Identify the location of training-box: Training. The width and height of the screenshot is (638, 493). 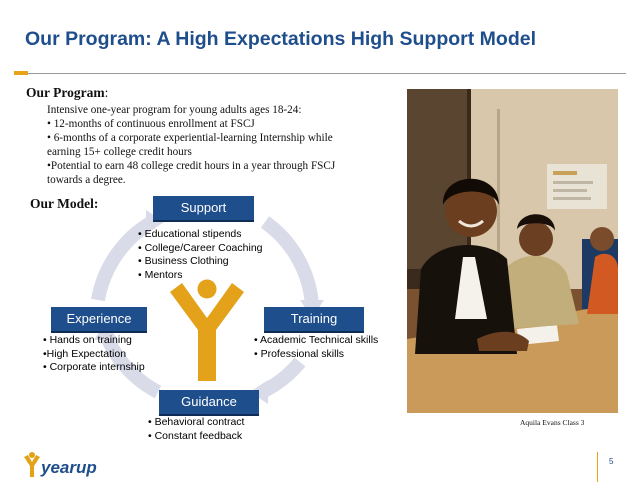
(314, 320).